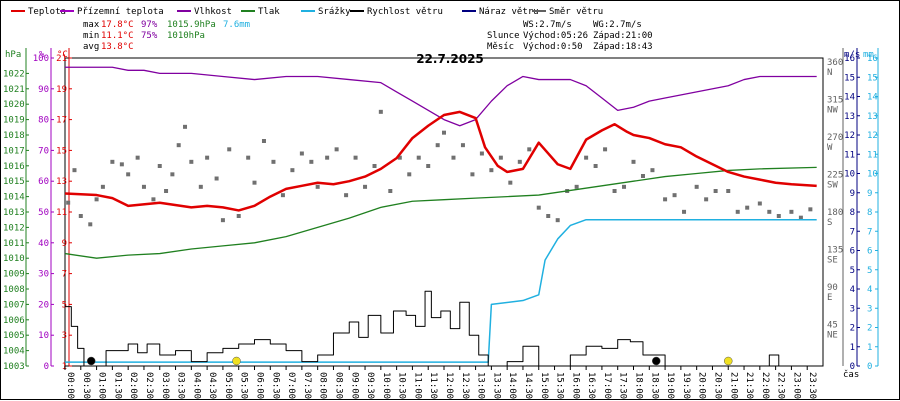  Describe the element at coordinates (102, 385) in the screenshot. I see `time-tick-label: 01:00` at that location.